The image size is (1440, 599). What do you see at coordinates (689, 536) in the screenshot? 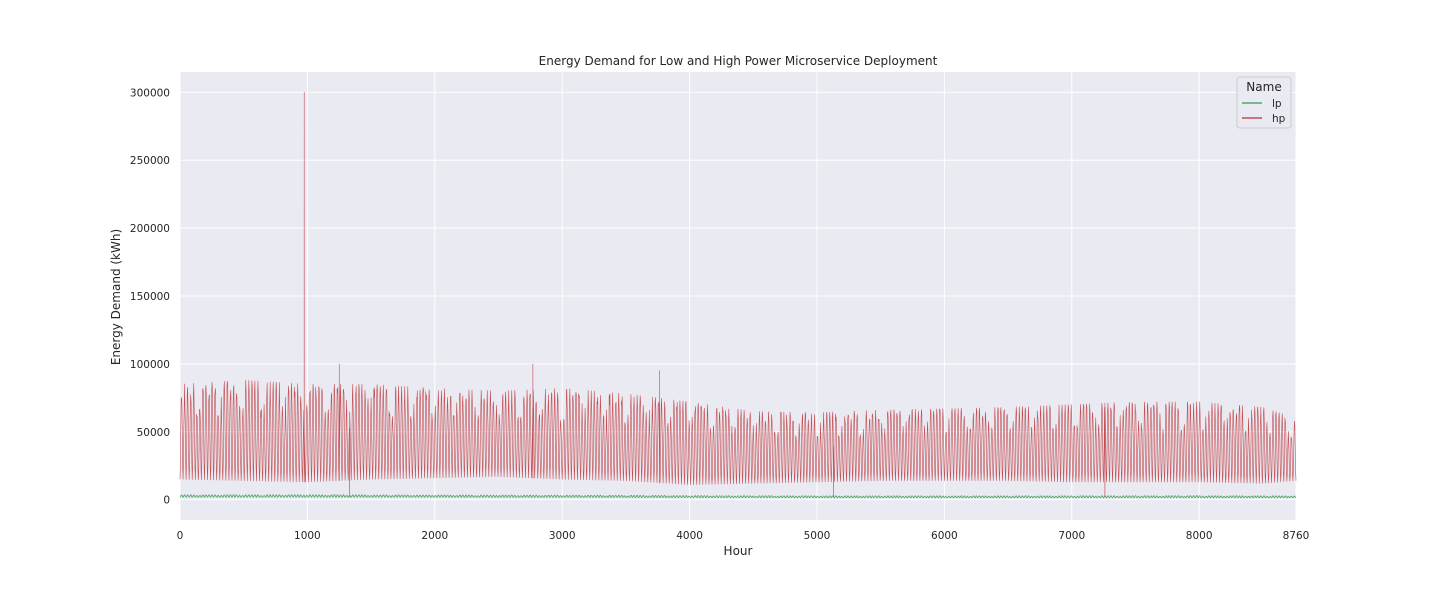
I see `x-tick-label: 4000` at bounding box center [689, 536].